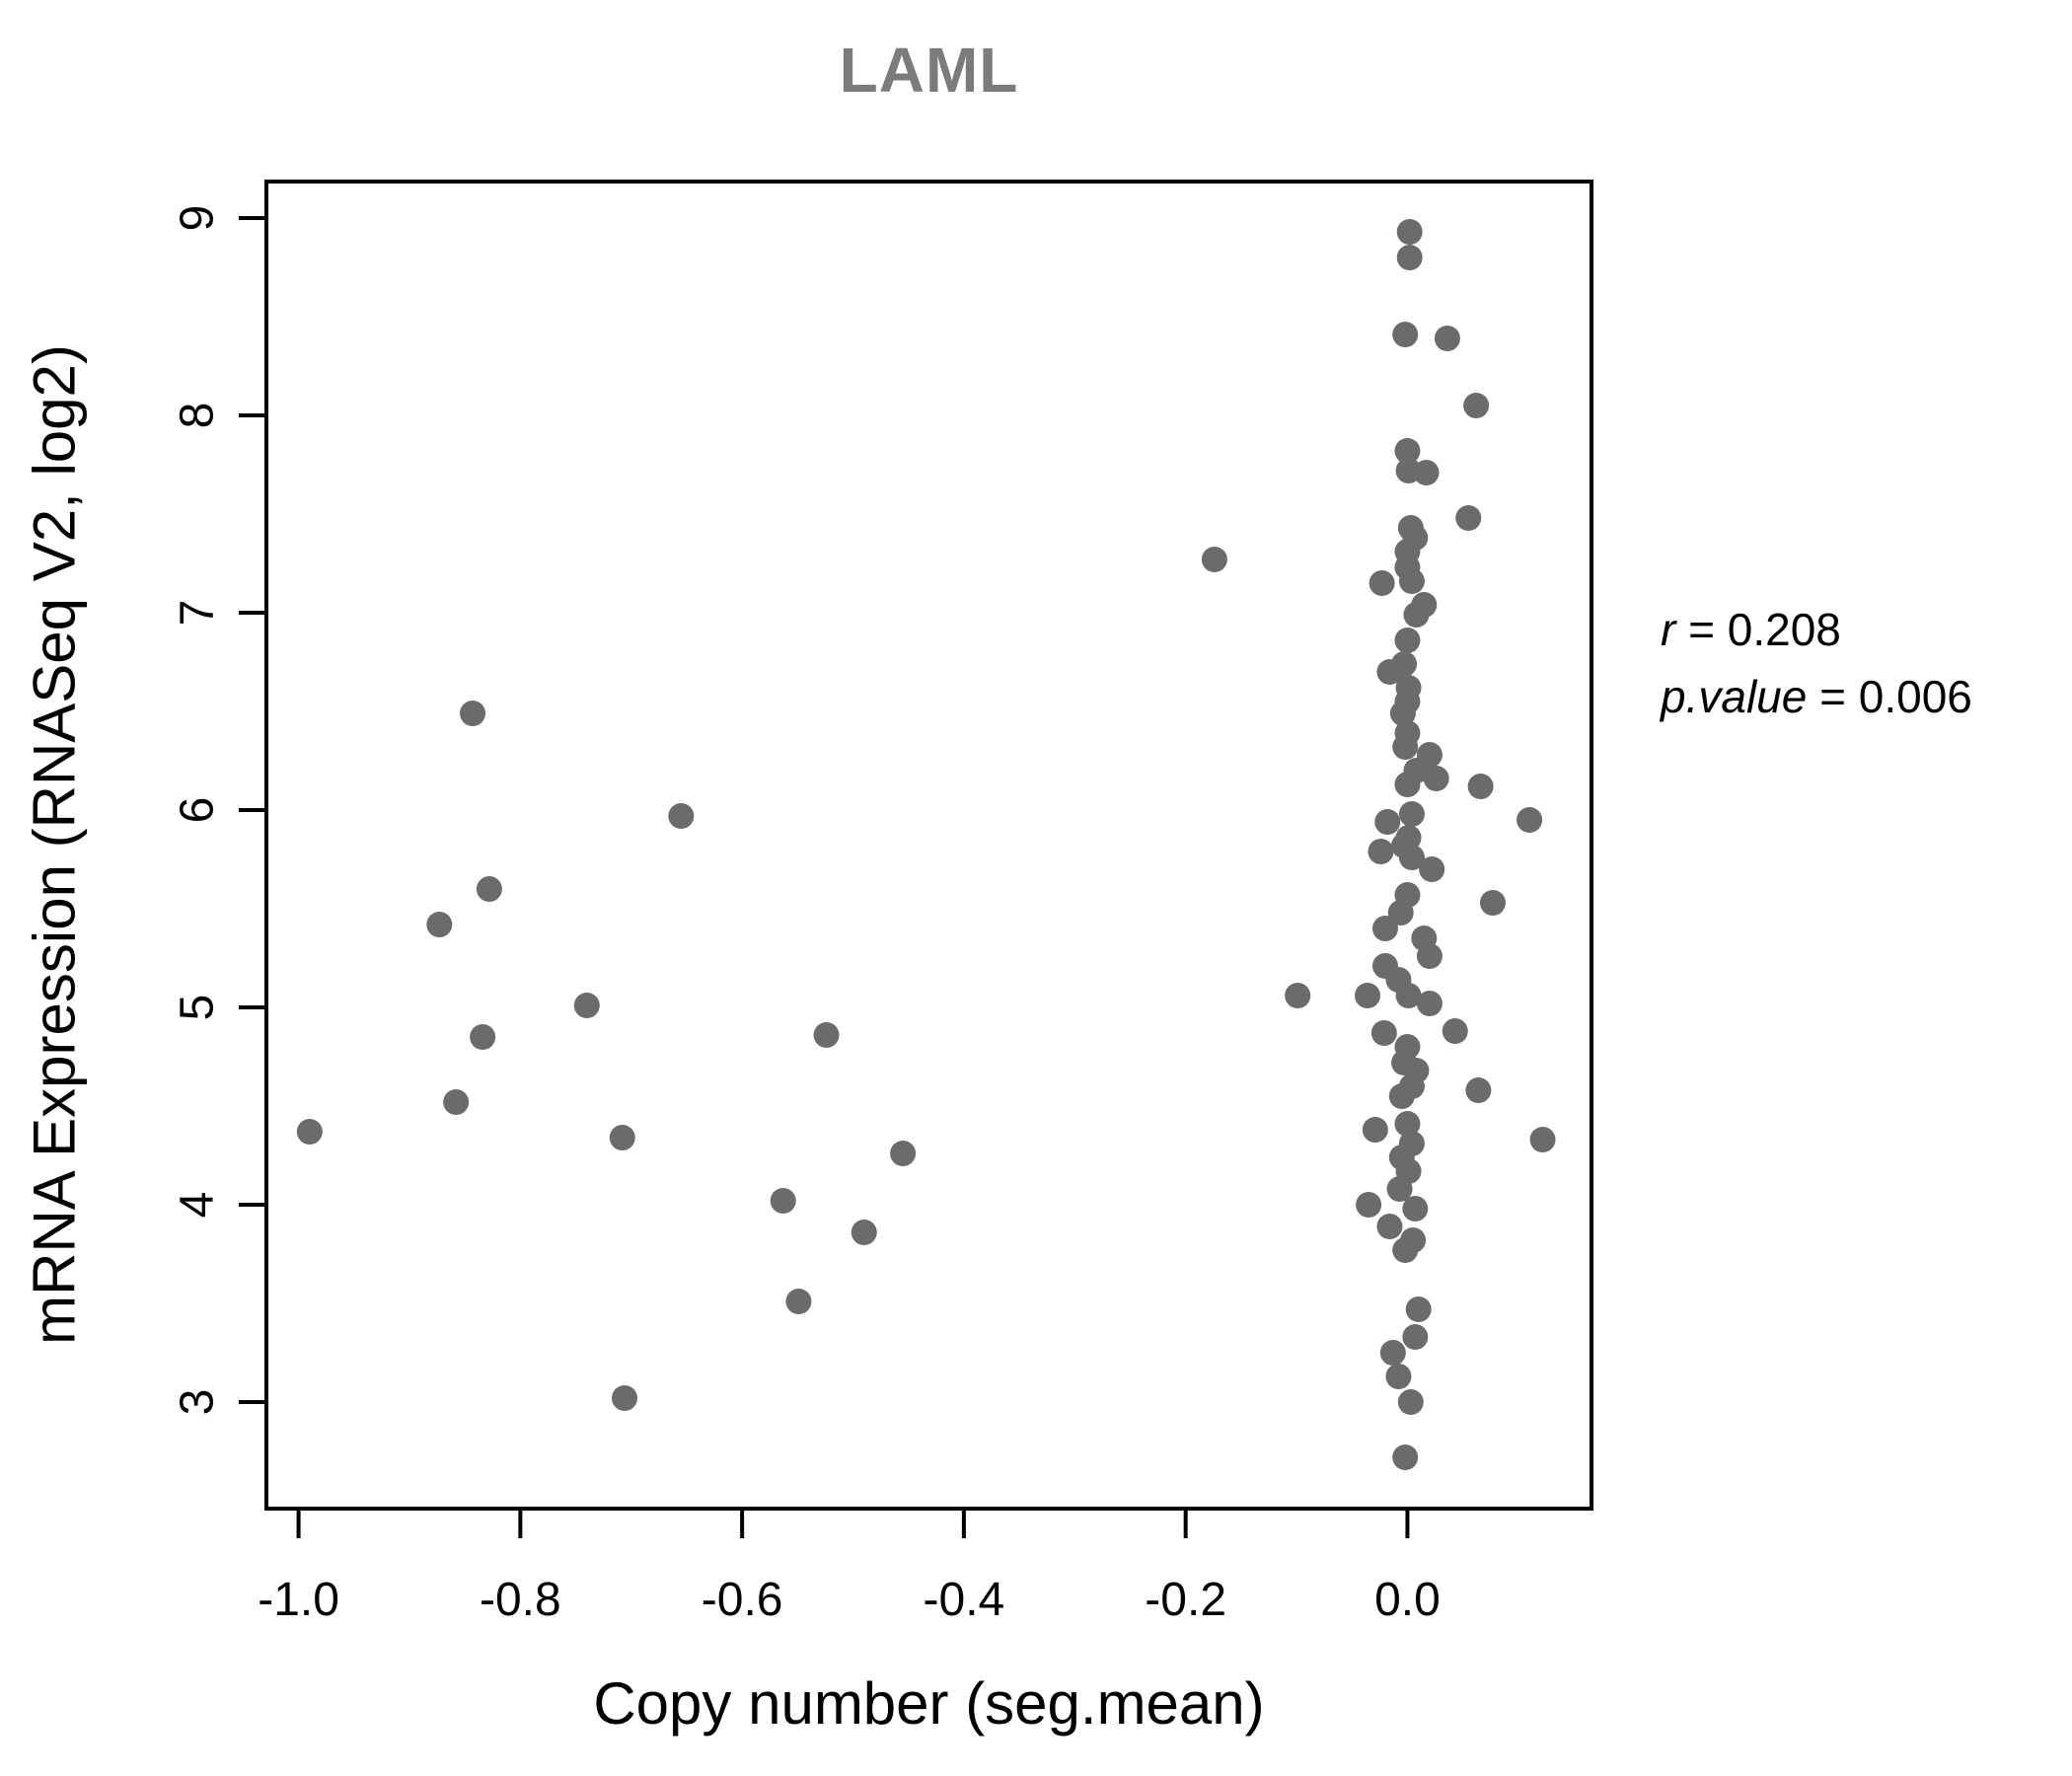 The image size is (2072, 1776). I want to click on r-value: 0.208, so click(1784, 629).